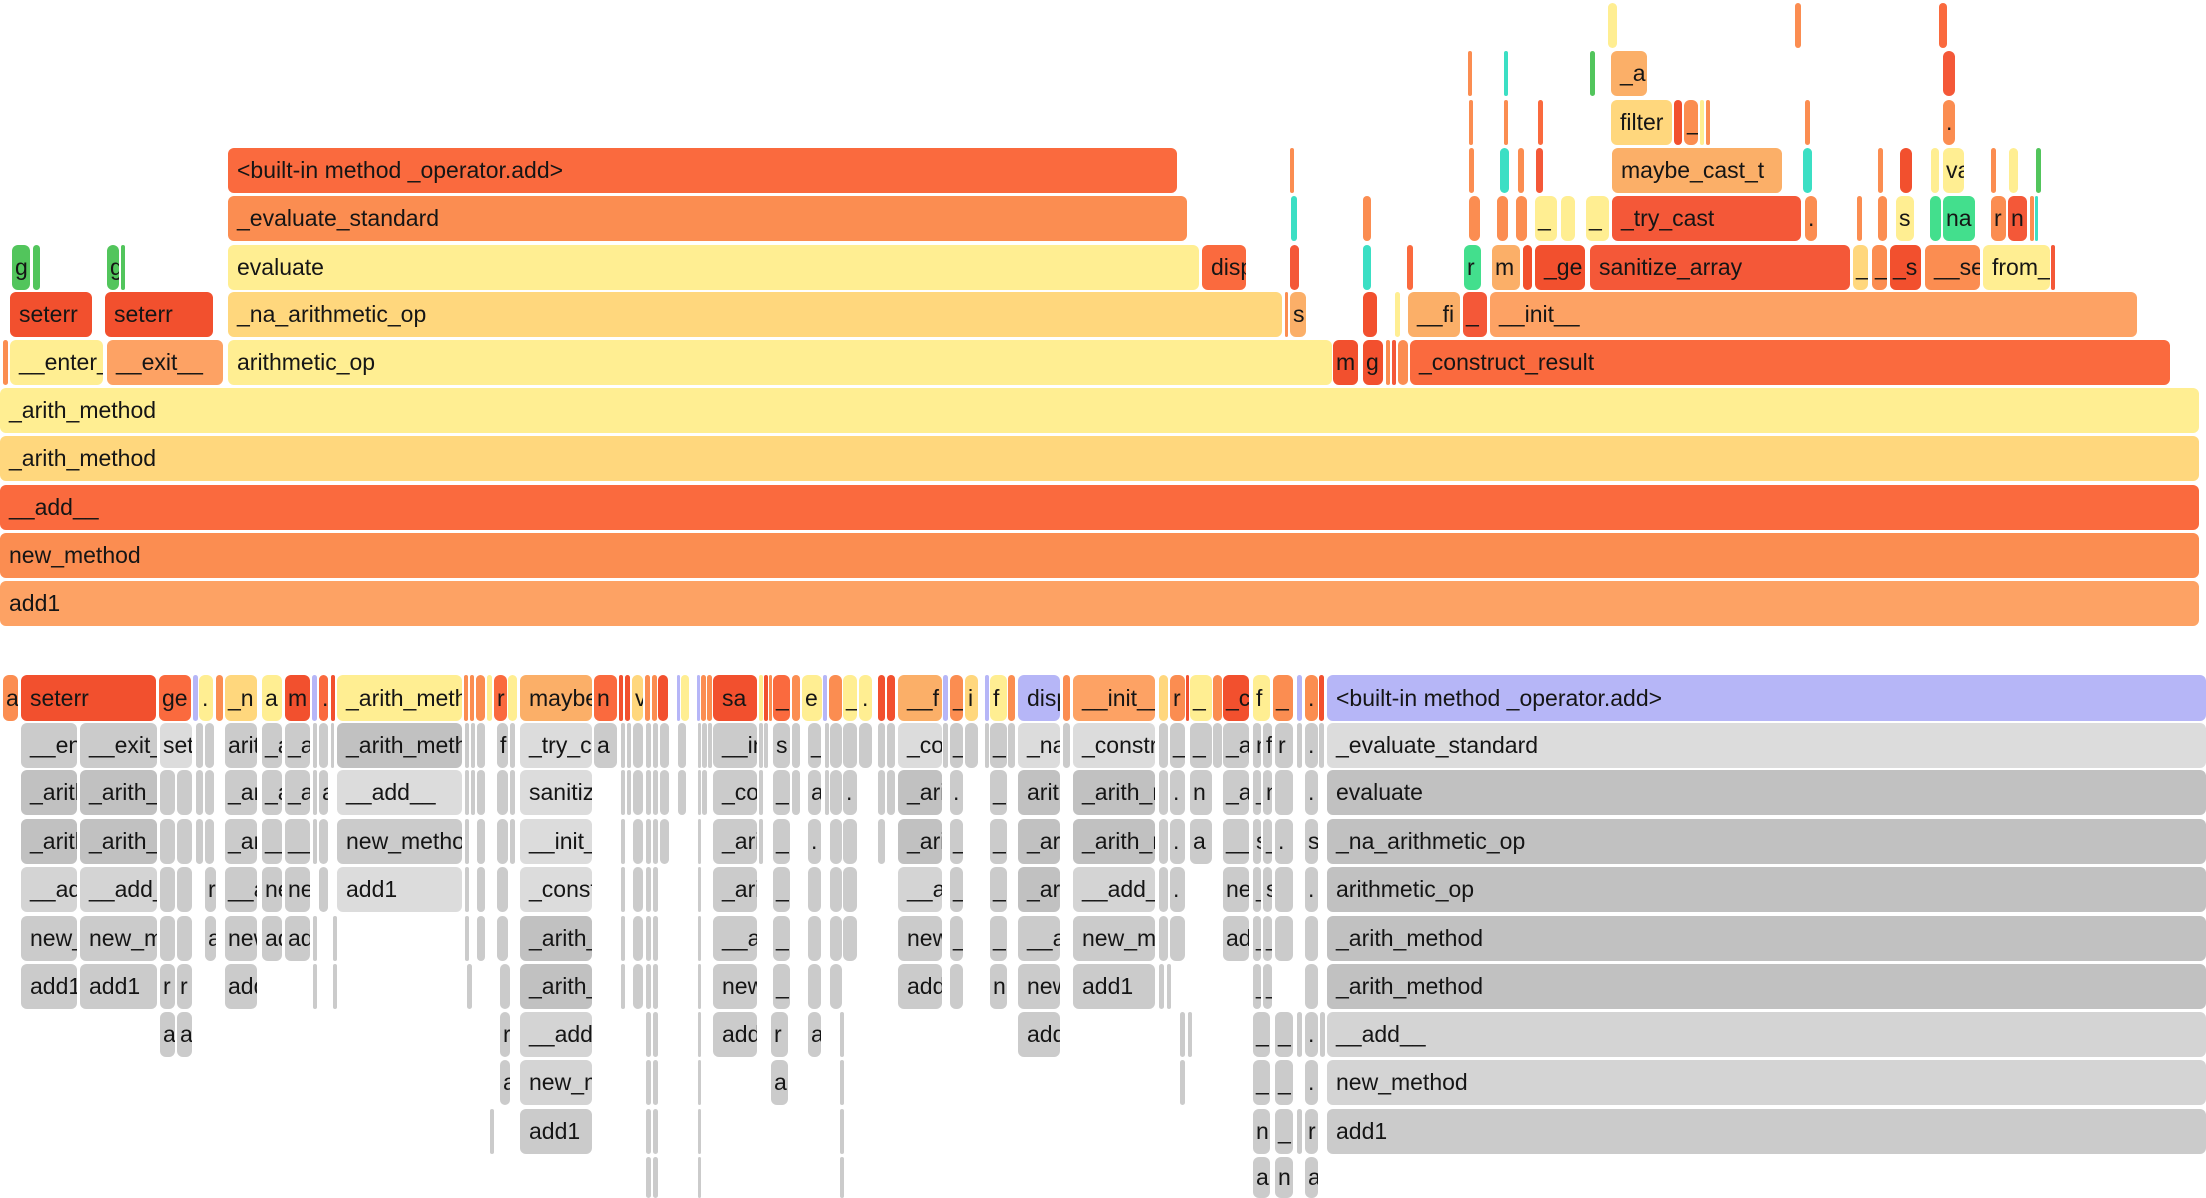 Image resolution: width=2206 pixels, height=1198 pixels. What do you see at coordinates (605, 698) in the screenshot?
I see `frame-block: n` at bounding box center [605, 698].